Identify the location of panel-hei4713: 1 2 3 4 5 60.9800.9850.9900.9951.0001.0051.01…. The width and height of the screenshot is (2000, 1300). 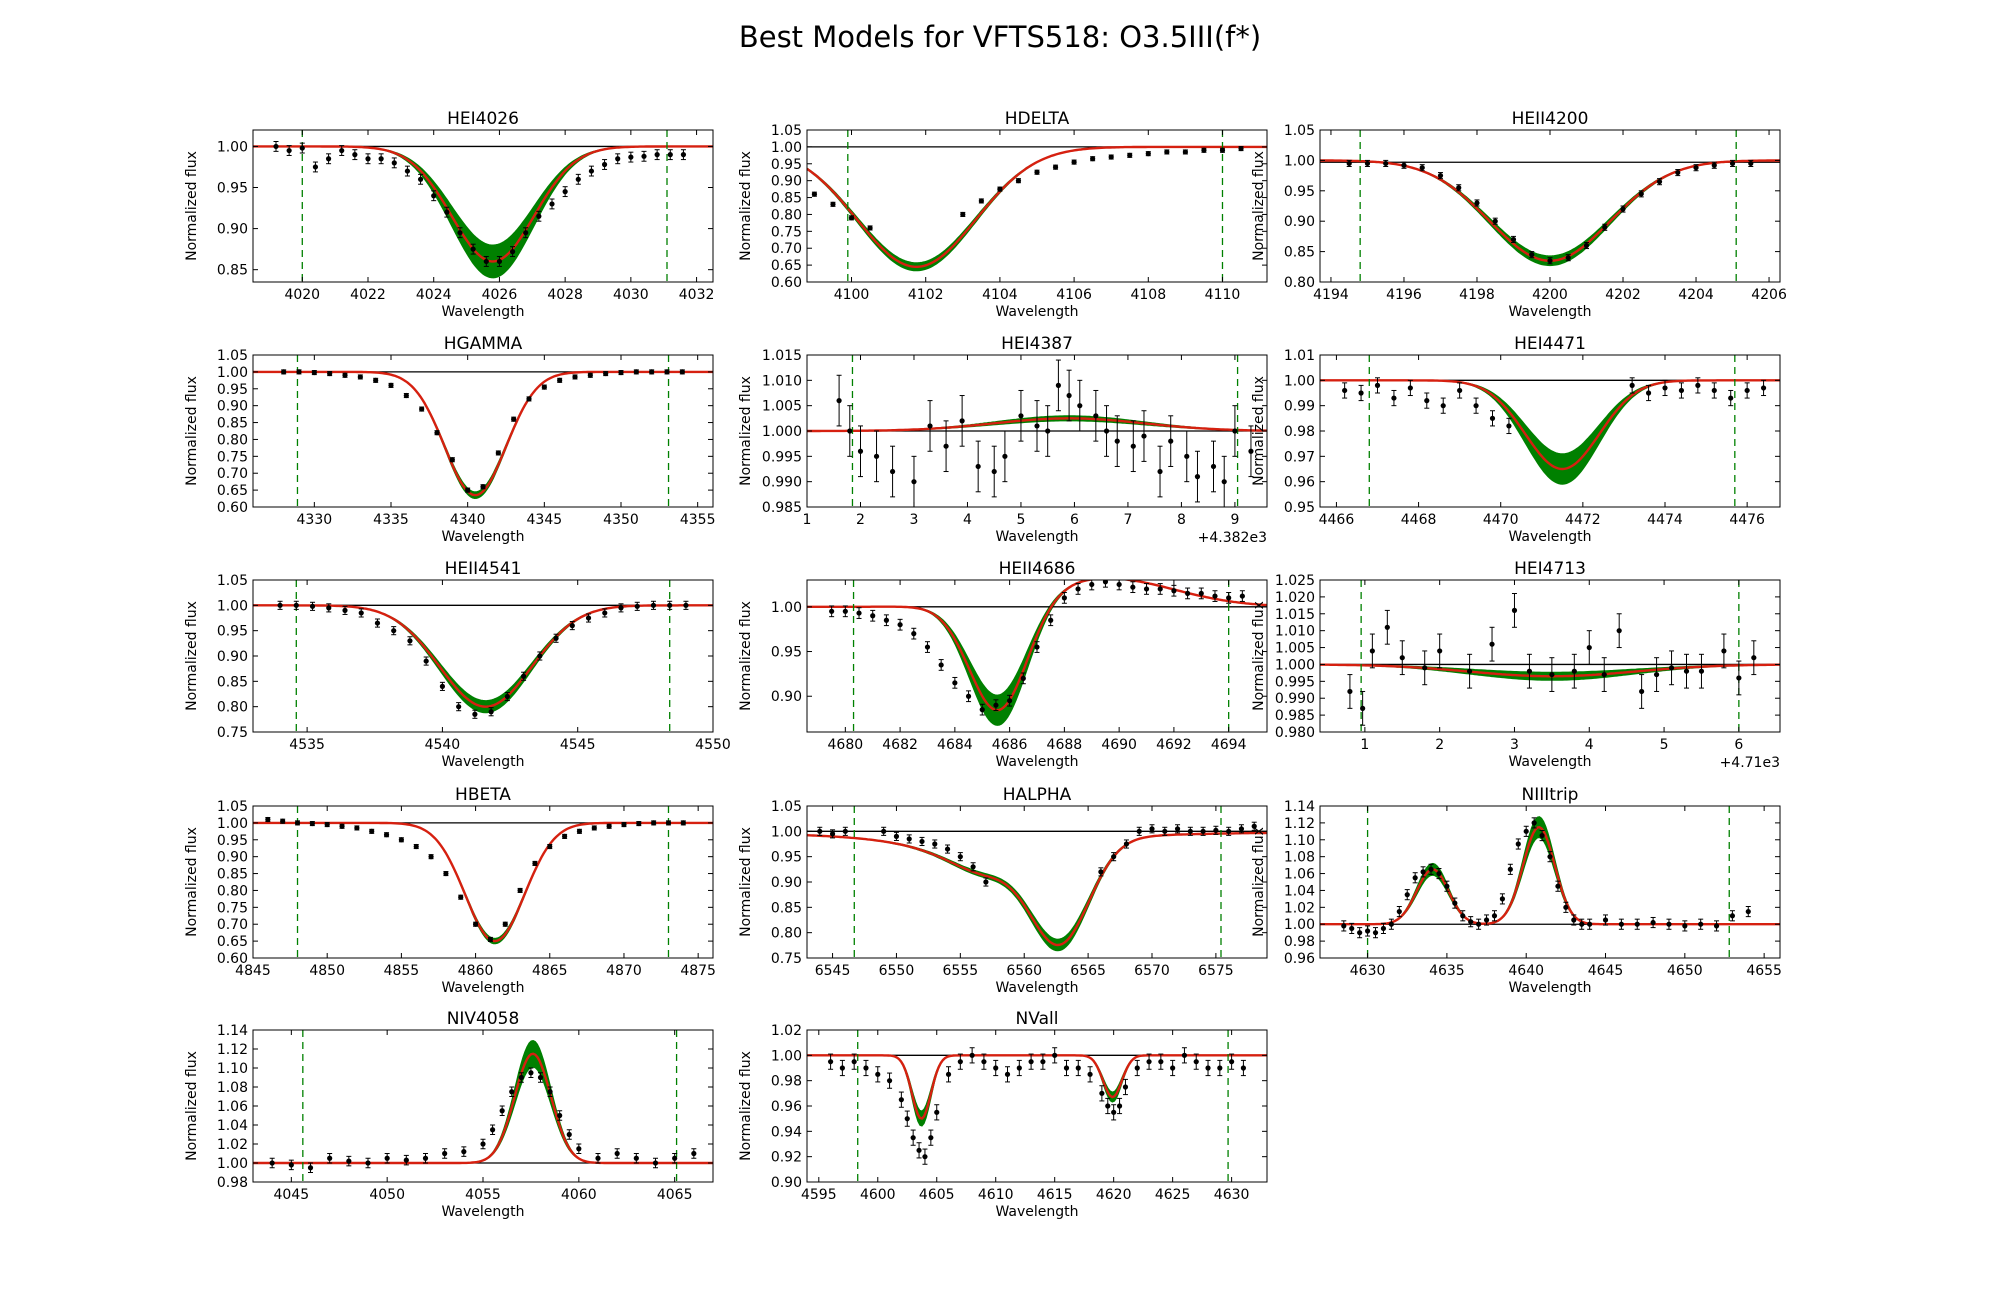
(1516, 665).